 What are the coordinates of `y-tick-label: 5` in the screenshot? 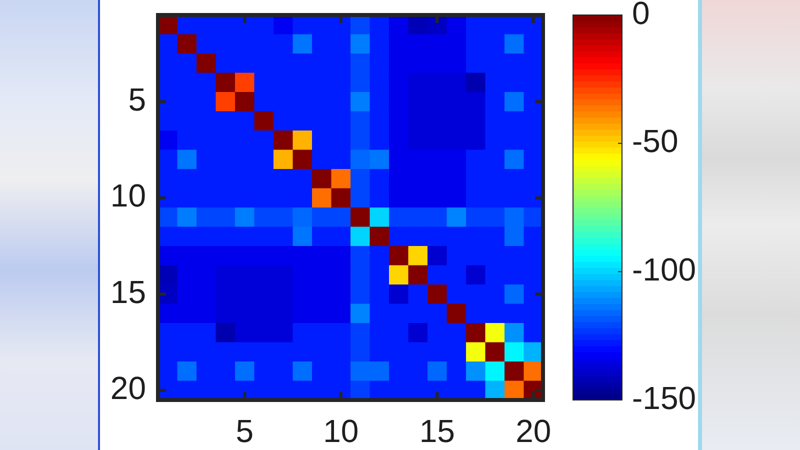 It's located at (137, 99).